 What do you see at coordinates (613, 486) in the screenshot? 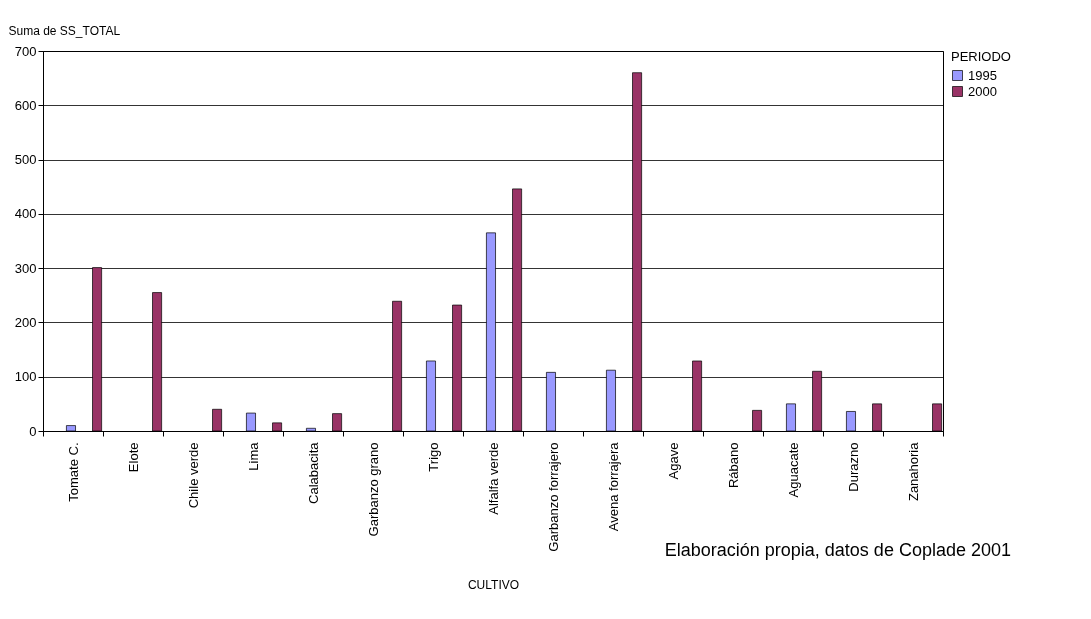
I see `x-tick-label: Avena forrajera` at bounding box center [613, 486].